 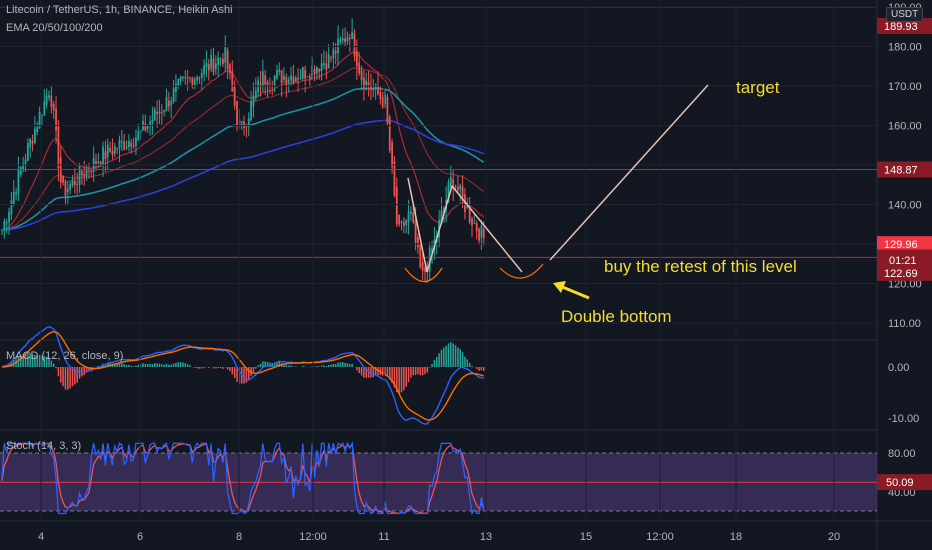 I want to click on price-tick-label: 120.00, so click(x=905, y=285).